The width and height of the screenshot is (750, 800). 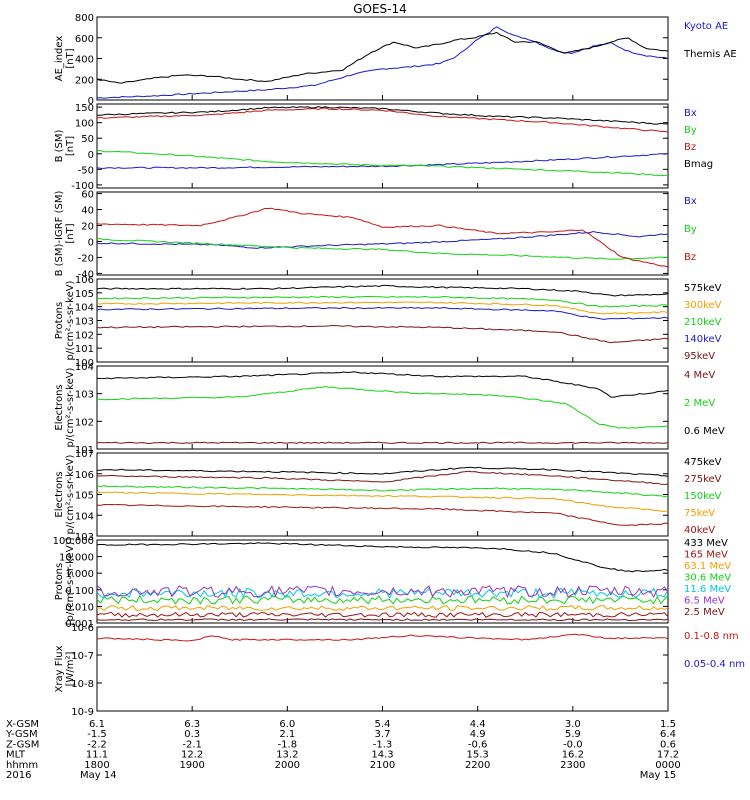 What do you see at coordinates (478, 734) in the screenshot?
I see `x-axis-value: 4.9` at bounding box center [478, 734].